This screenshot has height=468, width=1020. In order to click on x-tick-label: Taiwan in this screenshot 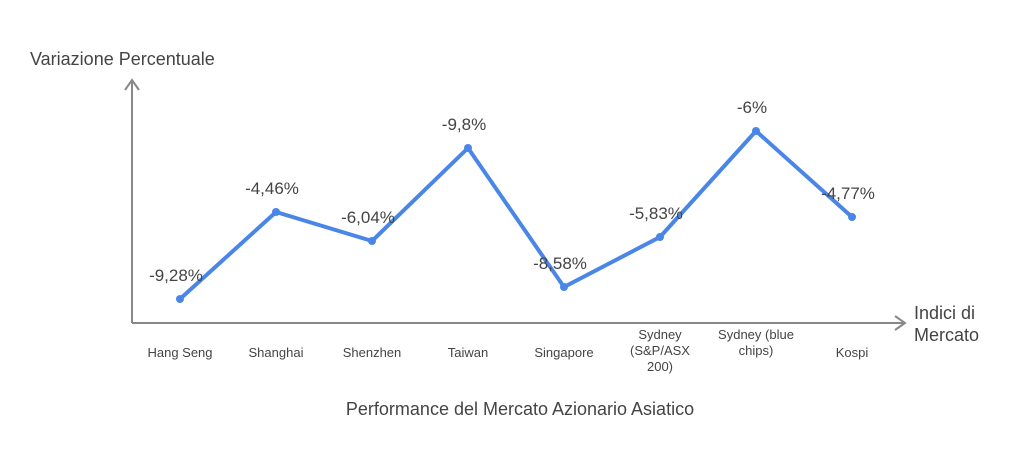, I will do `click(468, 352)`.